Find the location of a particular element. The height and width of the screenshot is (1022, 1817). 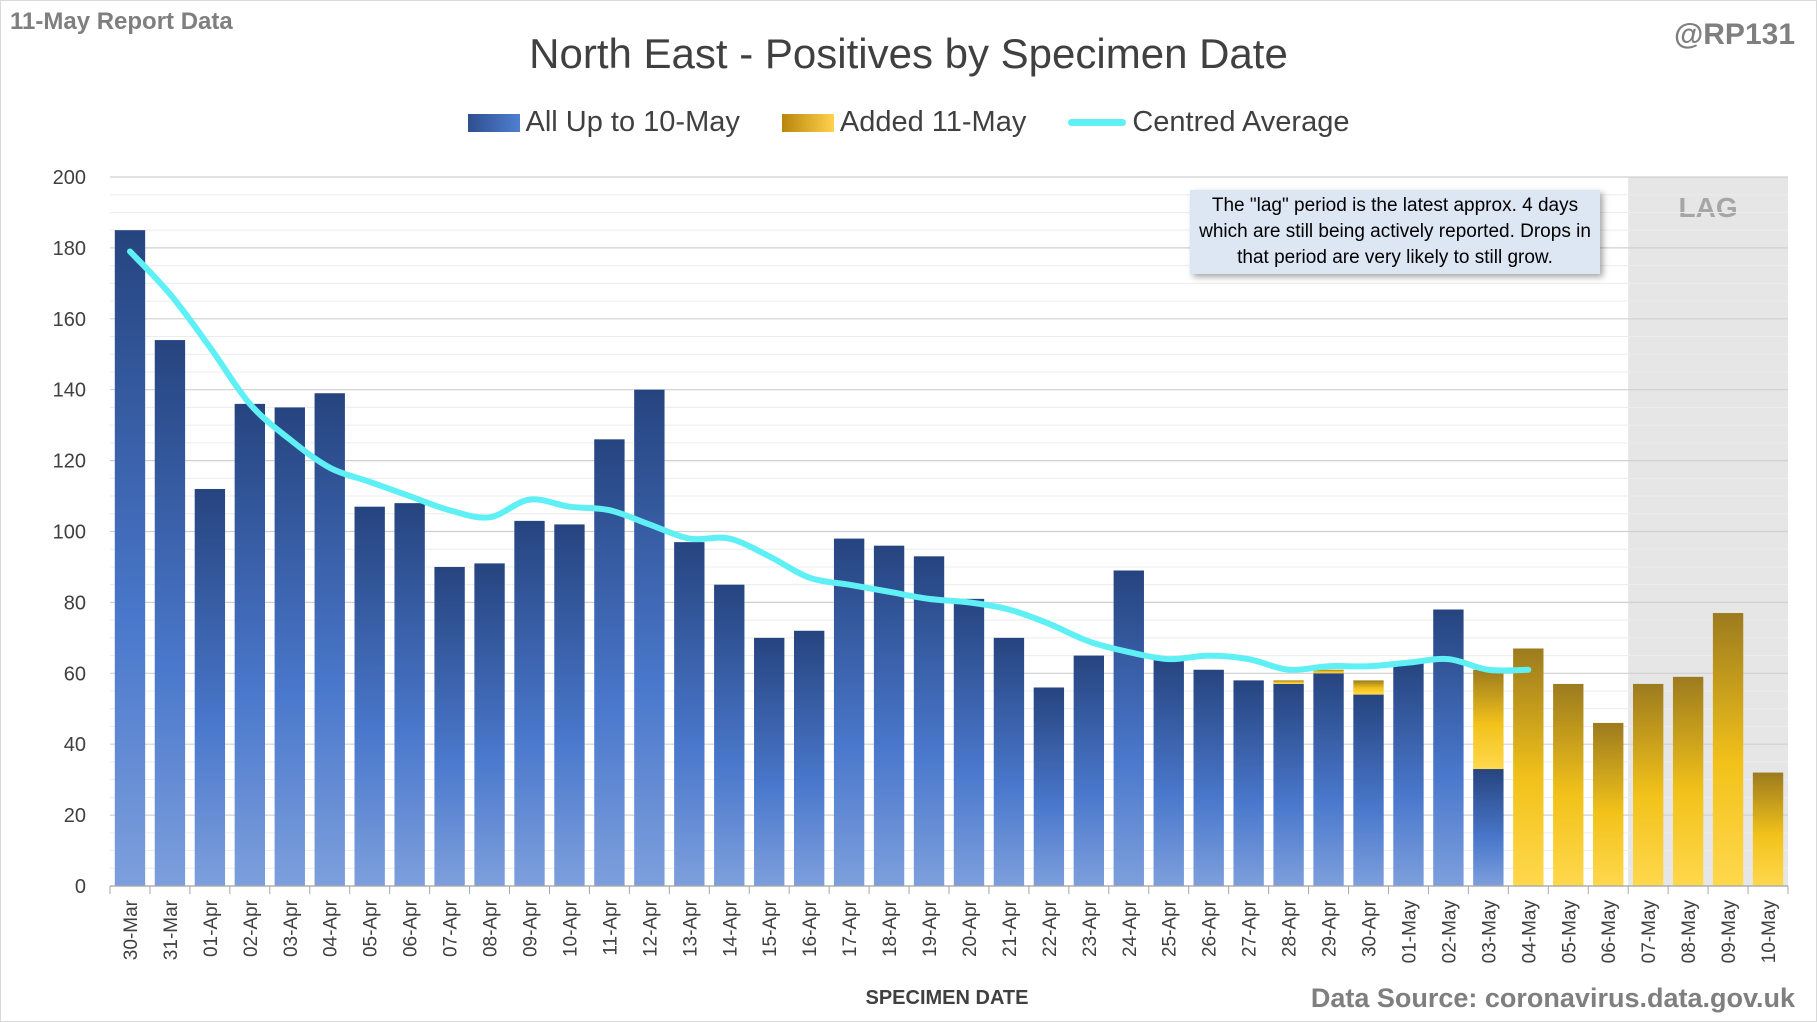

report-date-label: 11-May Report Data is located at coordinates (121, 21).